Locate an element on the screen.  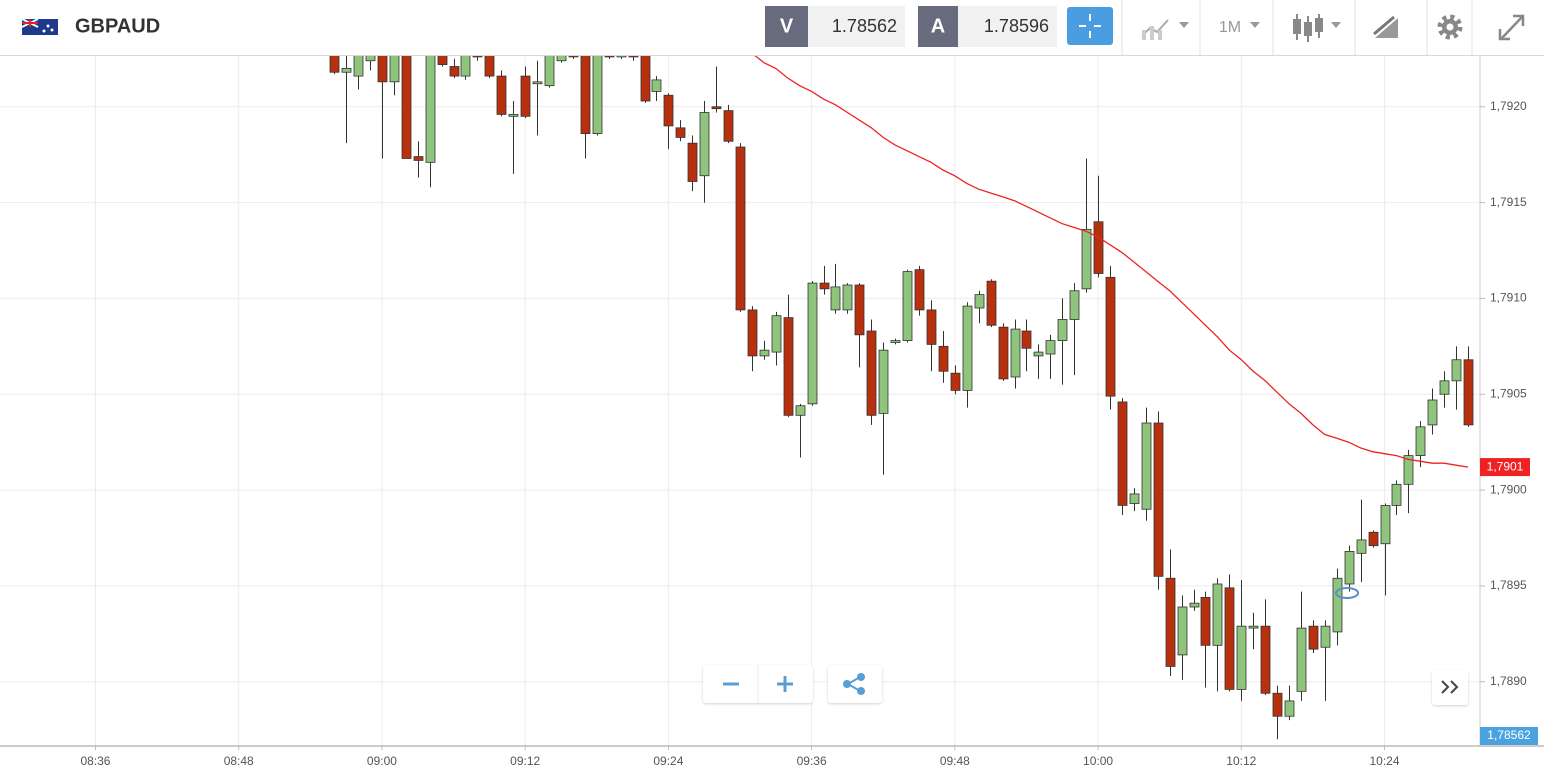
crosshair-button is located at coordinates (1090, 26).